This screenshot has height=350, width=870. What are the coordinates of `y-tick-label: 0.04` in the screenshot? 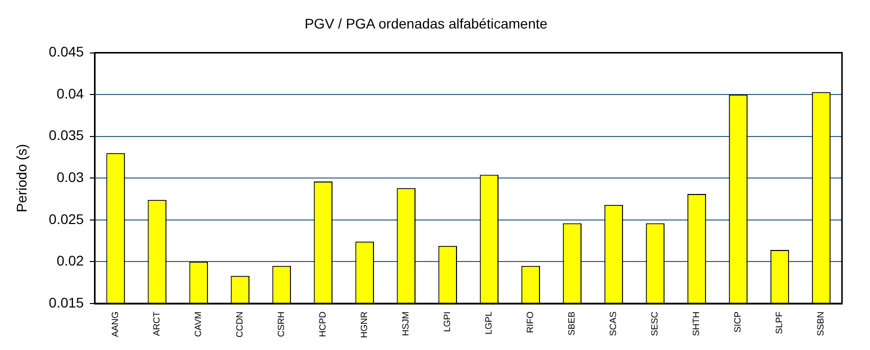 It's located at (70, 93).